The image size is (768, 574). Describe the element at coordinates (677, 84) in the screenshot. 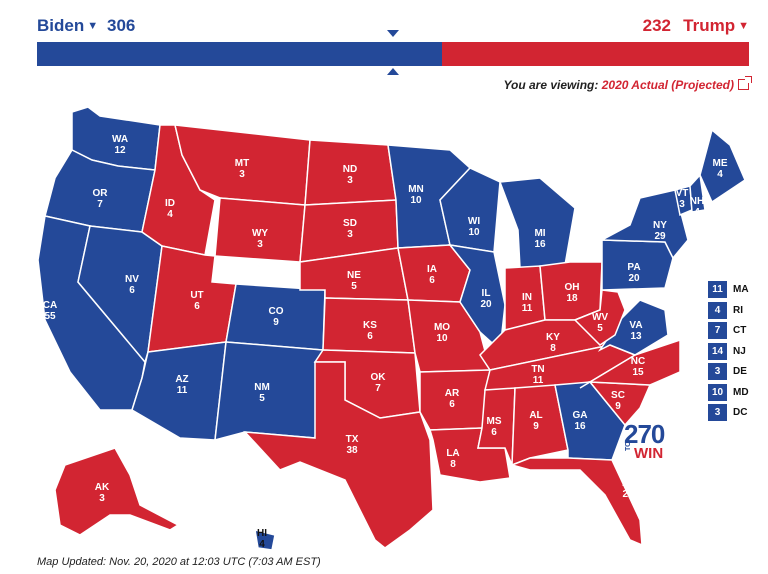

I see `map-version-link: 2020 Actual (Projected)` at that location.